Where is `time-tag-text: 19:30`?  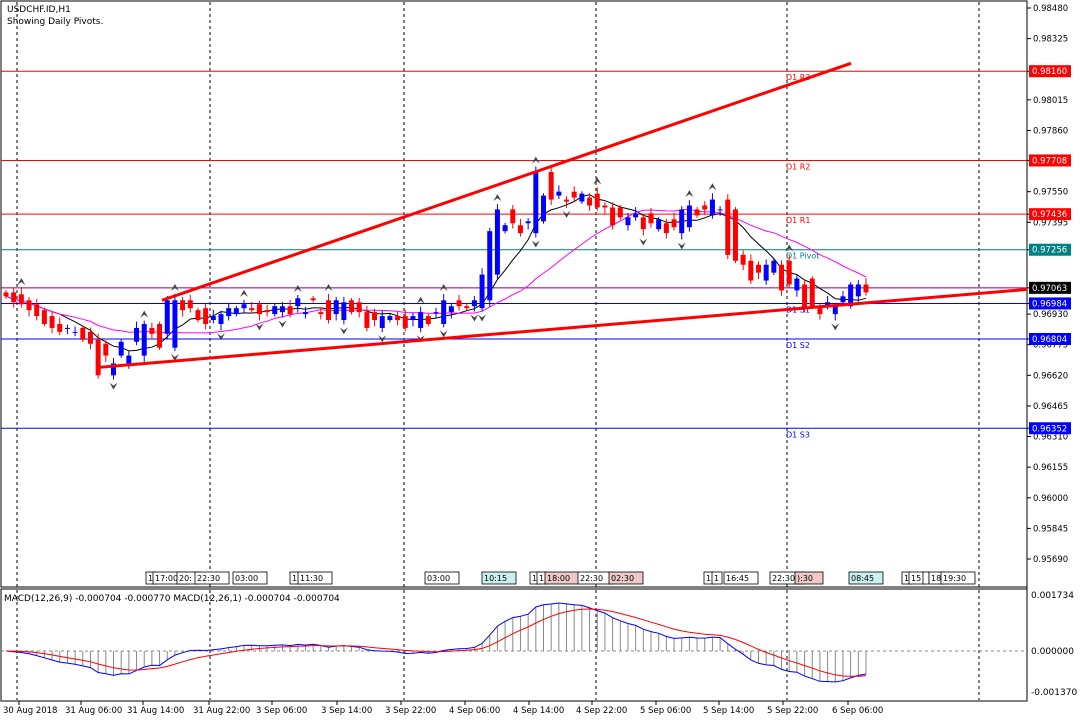
time-tag-text: 19:30 is located at coordinates (954, 578).